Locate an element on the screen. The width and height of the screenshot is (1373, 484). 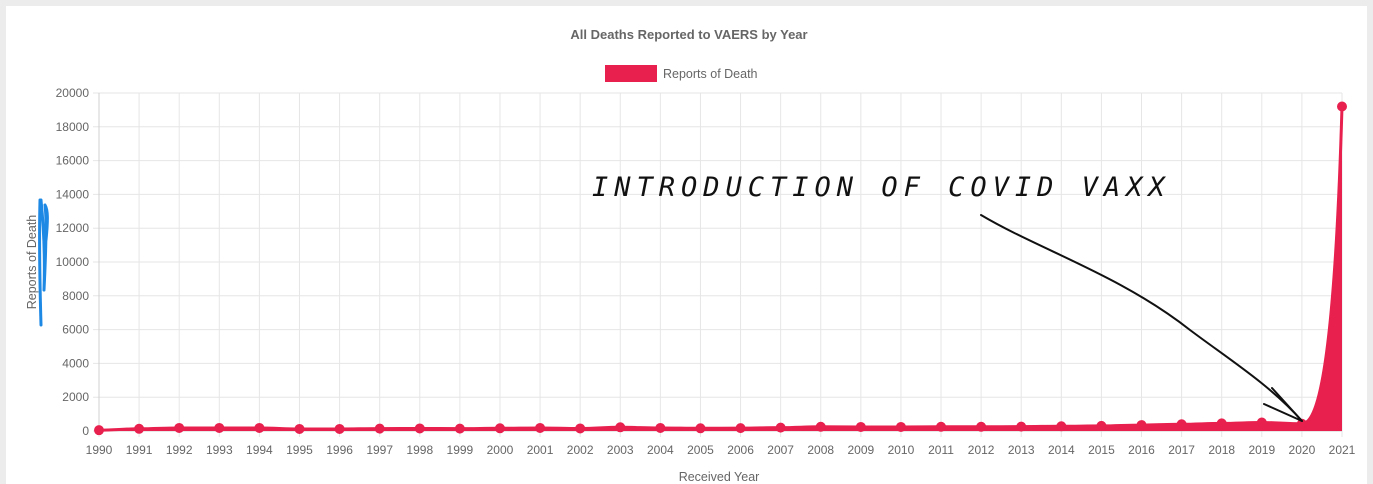
blue-scribble-mark is located at coordinates (43, 262).